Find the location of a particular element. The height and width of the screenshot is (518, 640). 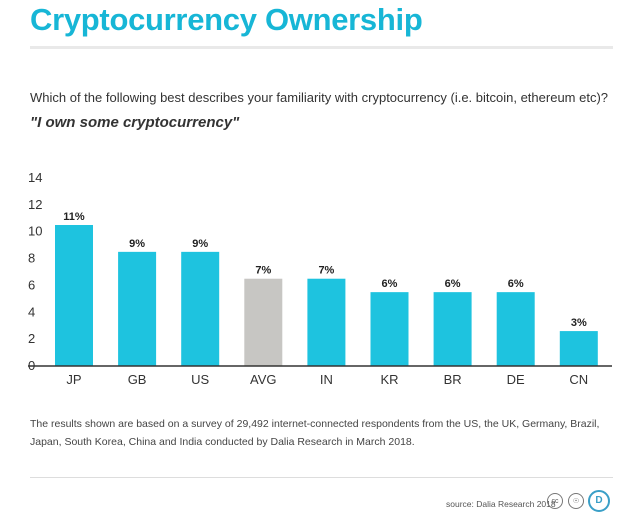

survey-answer: "I own some cryptocurrency" is located at coordinates (135, 122).